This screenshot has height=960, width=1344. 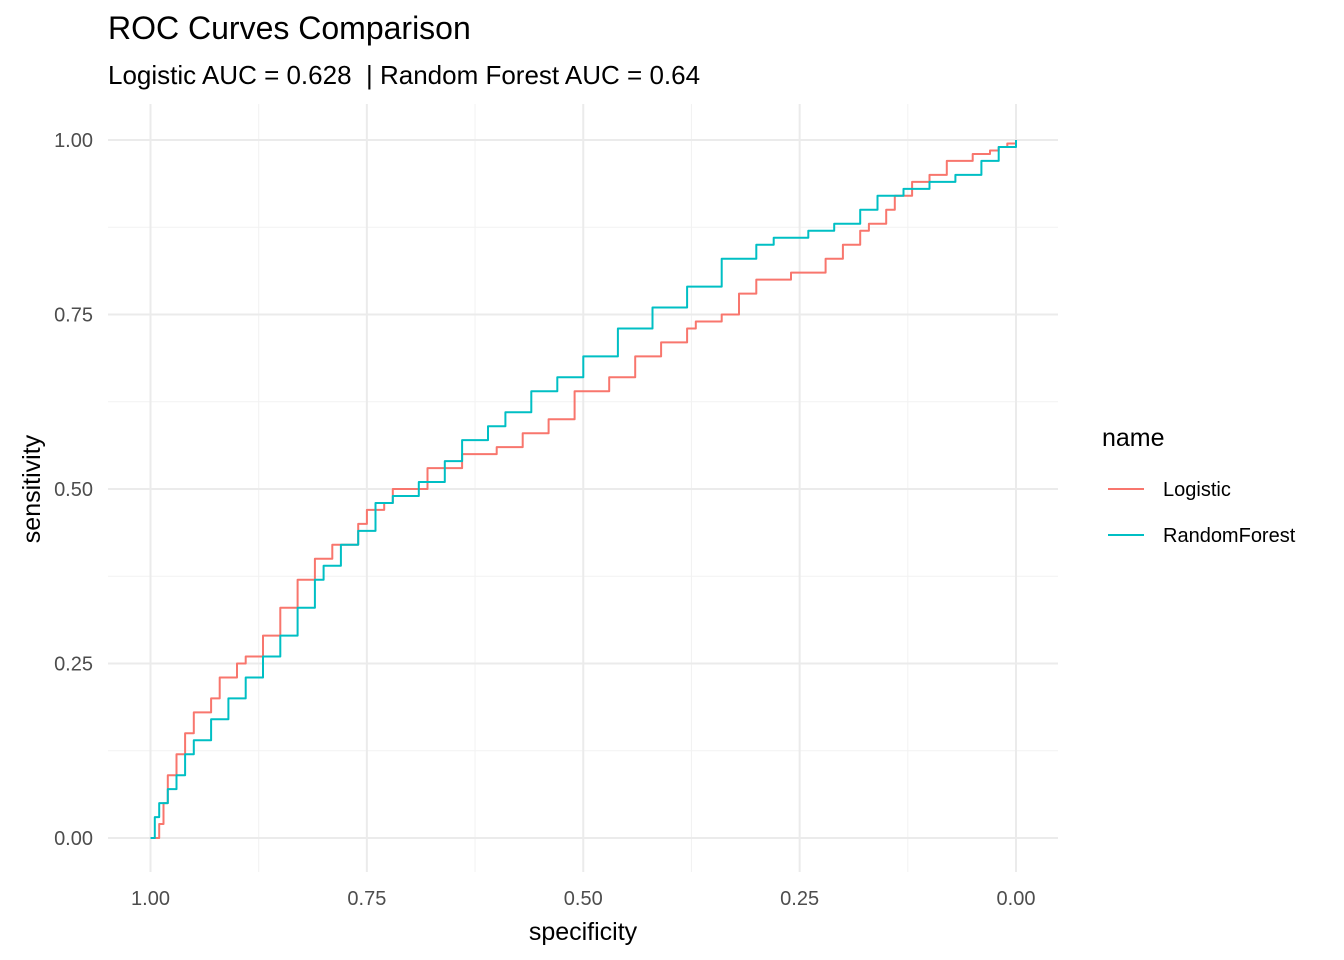 I want to click on x-tick-label: 0.25, so click(x=799, y=899).